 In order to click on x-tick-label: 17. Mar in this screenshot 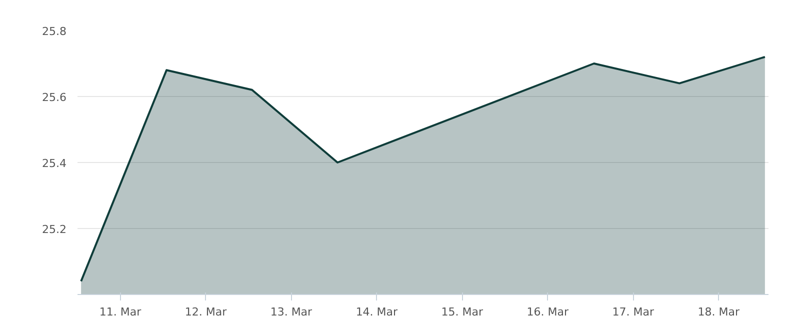, I will do `click(633, 312)`.